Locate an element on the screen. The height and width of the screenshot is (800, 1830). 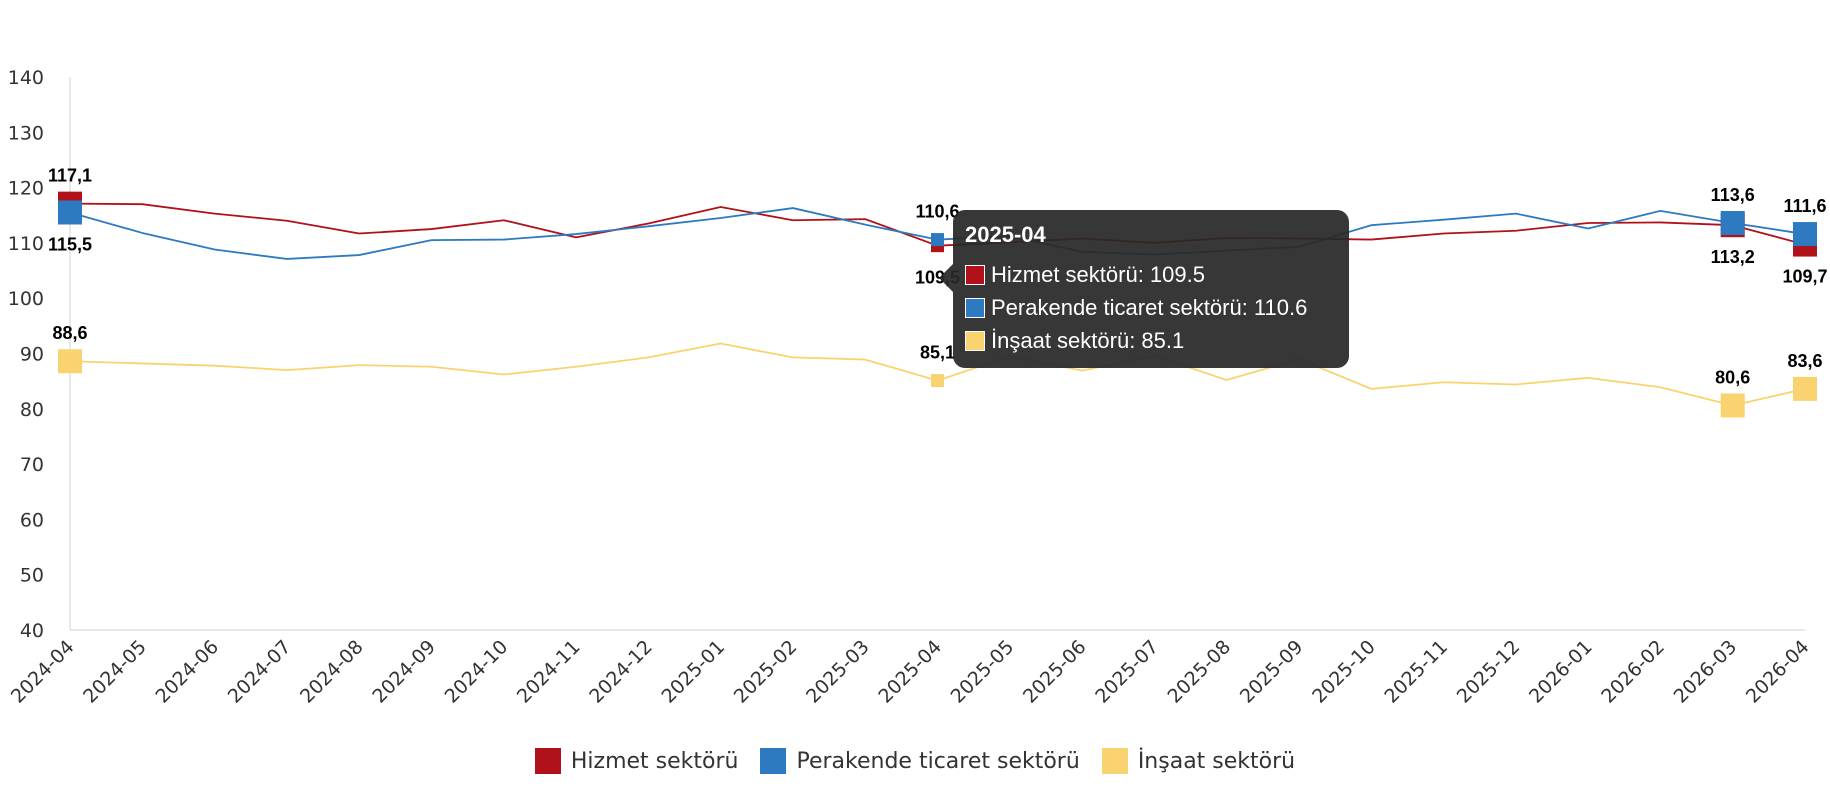
x-tick-label: 2026-04 is located at coordinates (1778, 672).